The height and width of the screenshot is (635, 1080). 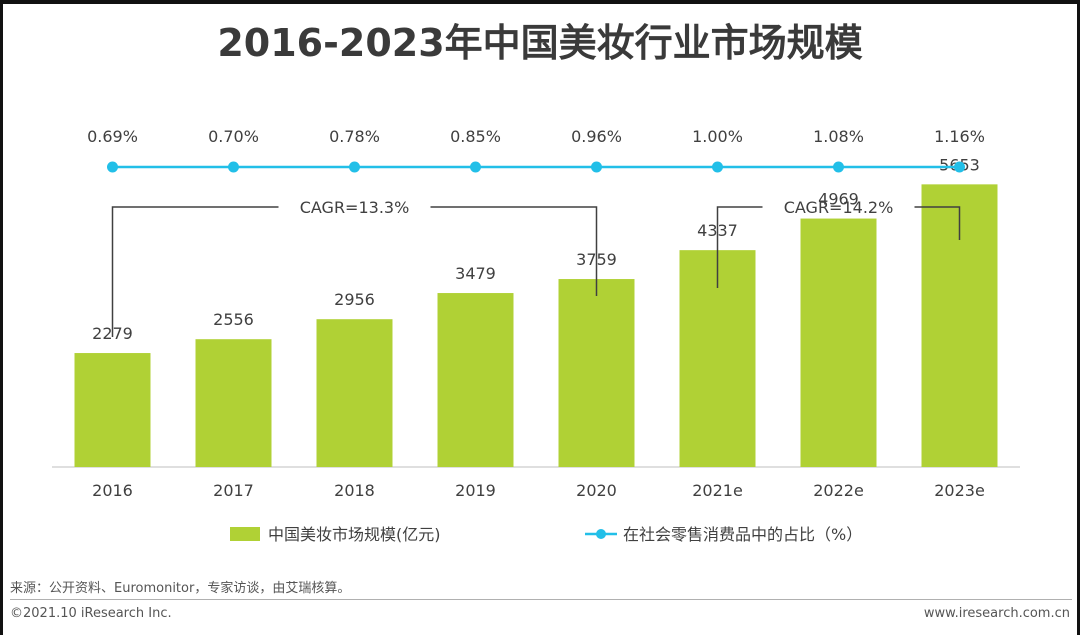 I want to click on cagr-label: CAGR=13.3%, so click(x=355, y=207).